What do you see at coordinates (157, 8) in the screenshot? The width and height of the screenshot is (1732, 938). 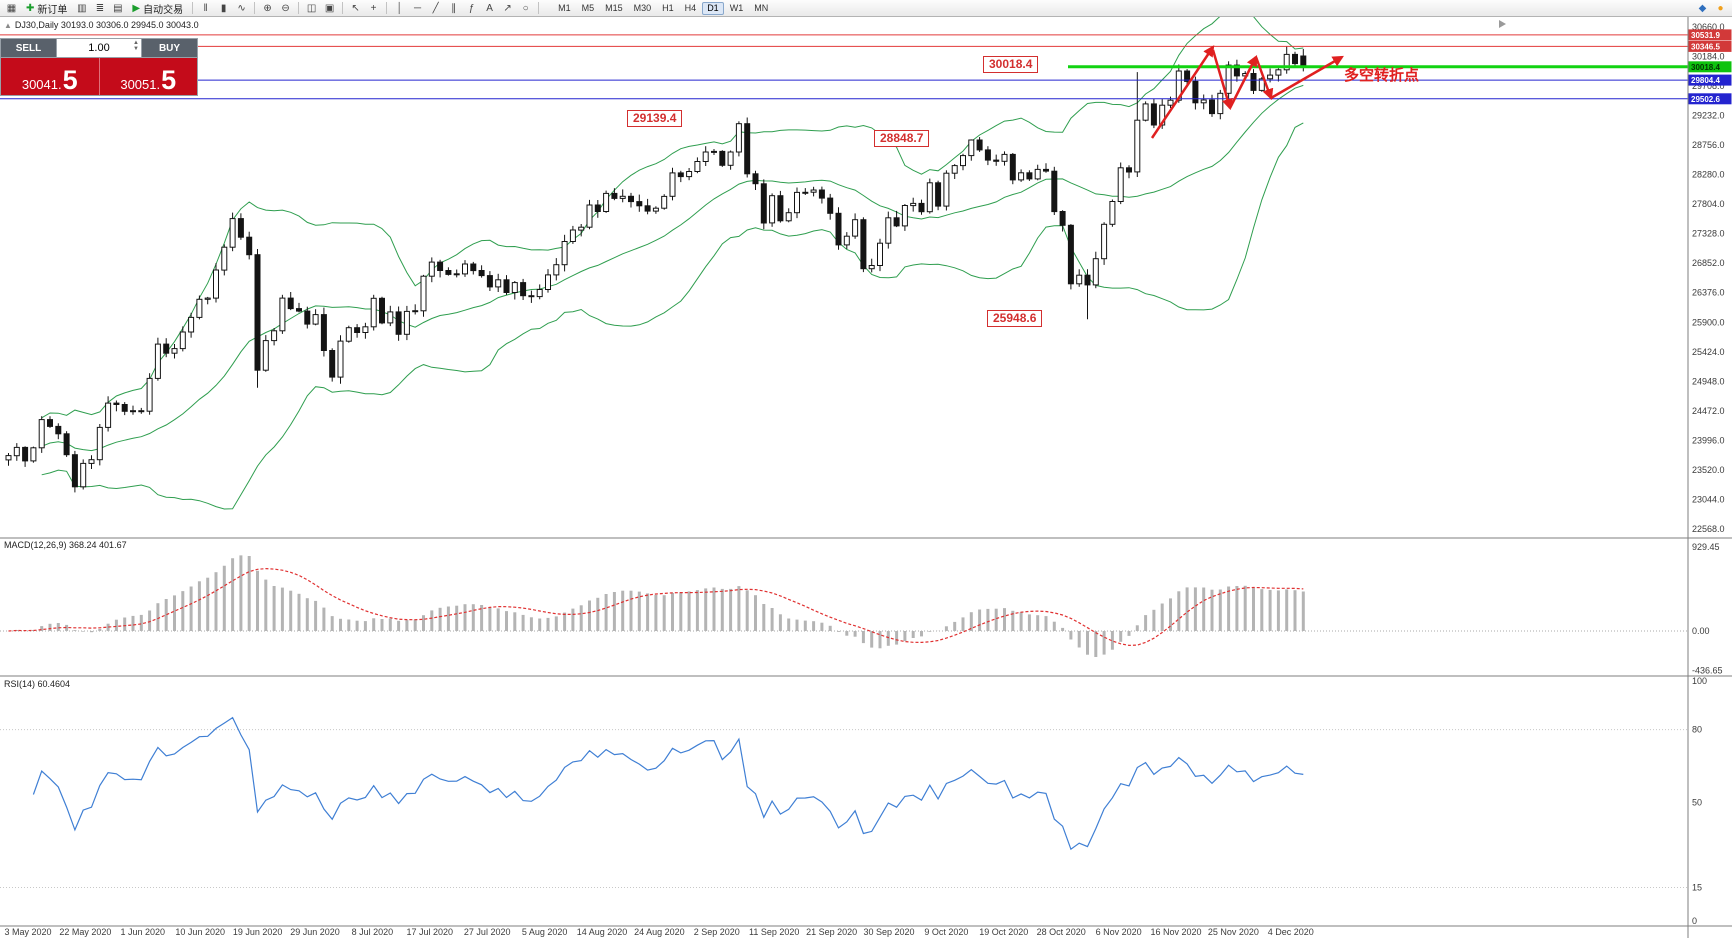 I see `autotrading-button: ▶ 自动交易` at bounding box center [157, 8].